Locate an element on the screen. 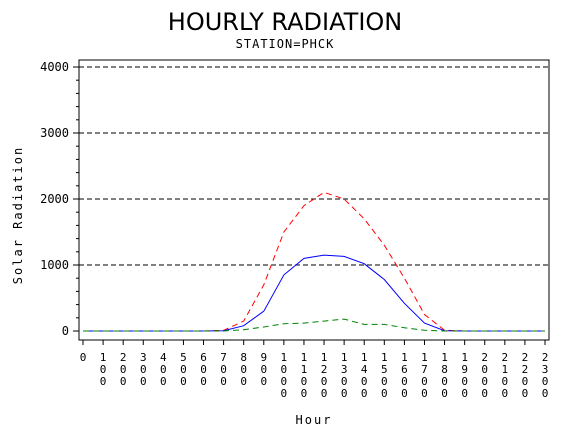 Image resolution: width=570 pixels, height=430 pixels. y-tick-label: 4000 is located at coordinates (54, 67).